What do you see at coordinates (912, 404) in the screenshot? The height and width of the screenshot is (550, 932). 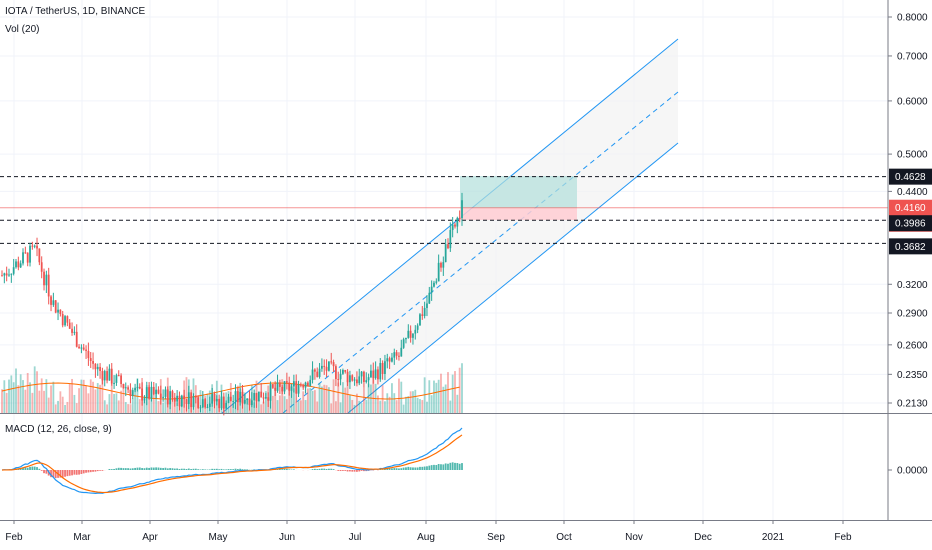 I see `price-tick-label: 0.2130` at bounding box center [912, 404].